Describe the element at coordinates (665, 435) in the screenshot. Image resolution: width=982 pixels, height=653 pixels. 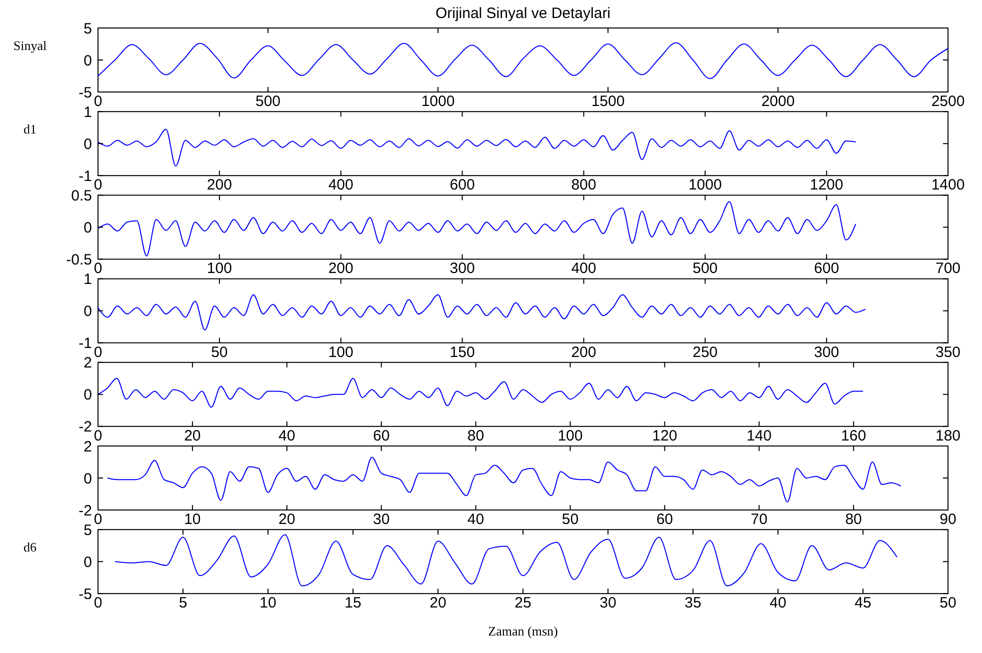
I see `x-tick-label: 120` at that location.